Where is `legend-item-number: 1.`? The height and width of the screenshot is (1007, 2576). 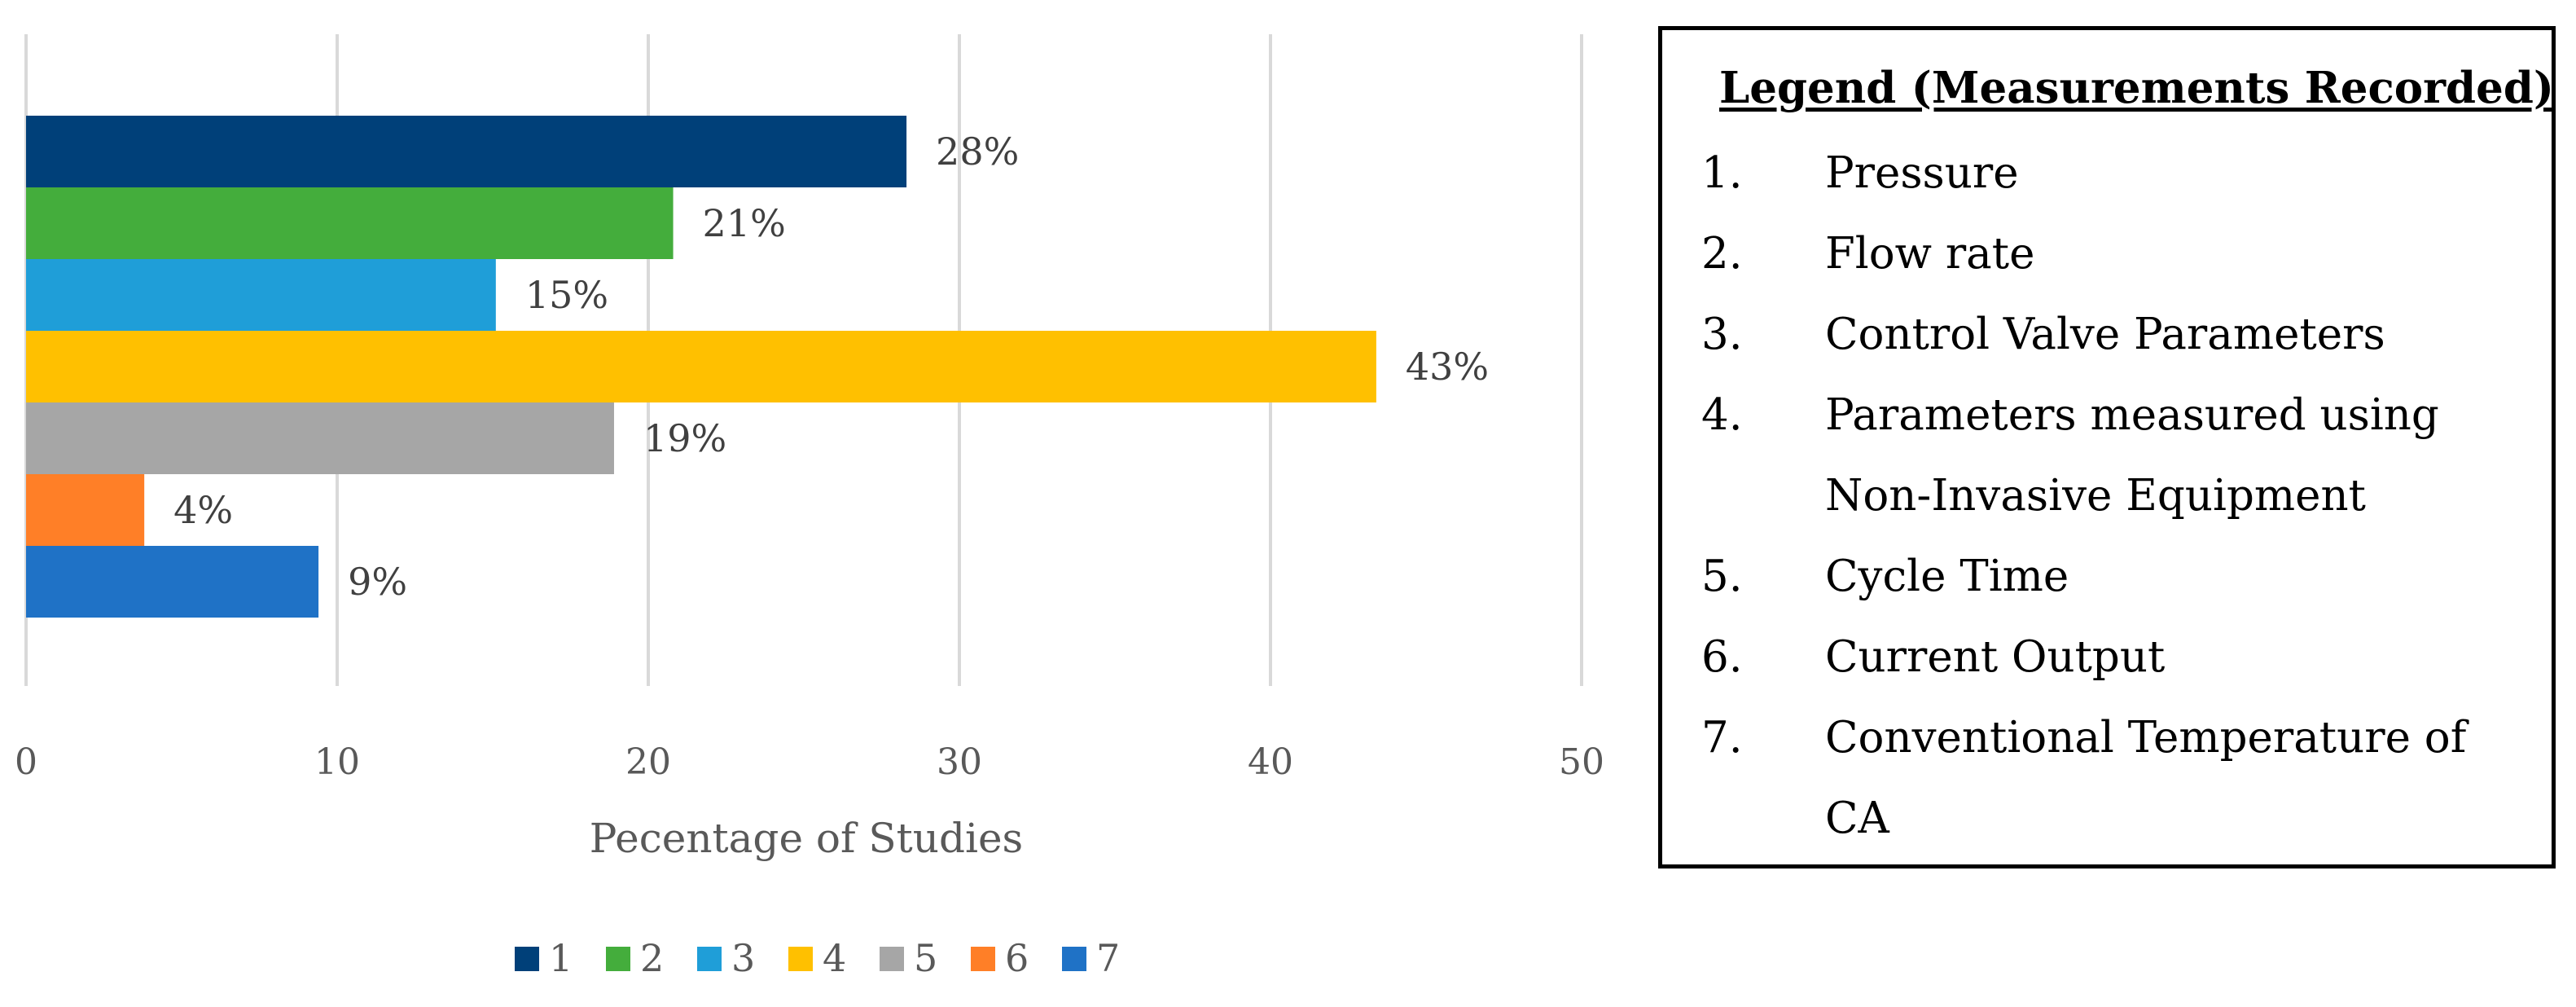
legend-item-number: 1. is located at coordinates (1722, 173).